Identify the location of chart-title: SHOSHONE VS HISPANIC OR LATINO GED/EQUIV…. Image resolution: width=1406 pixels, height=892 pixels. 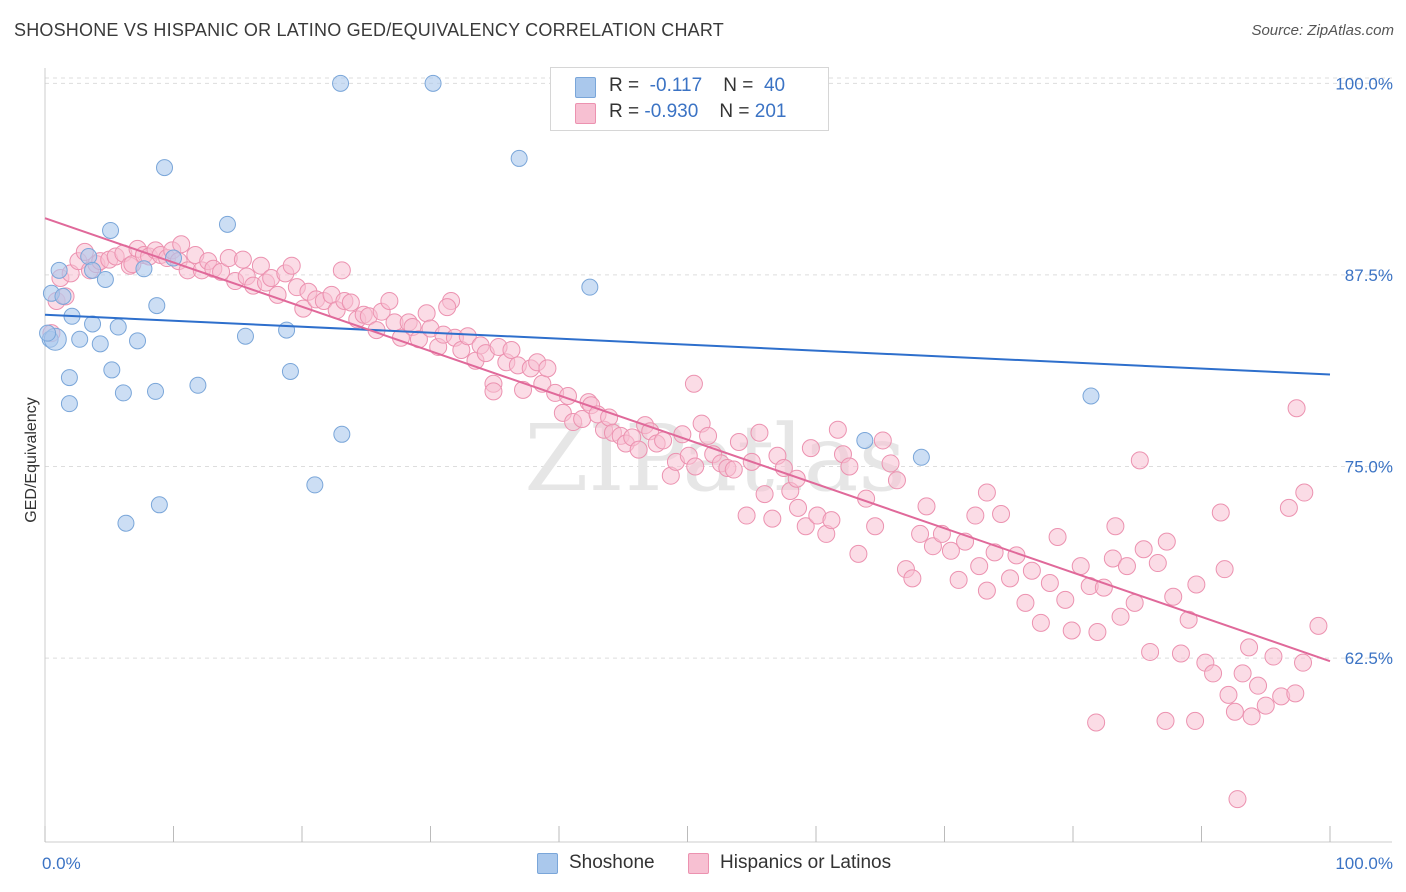
(369, 30).